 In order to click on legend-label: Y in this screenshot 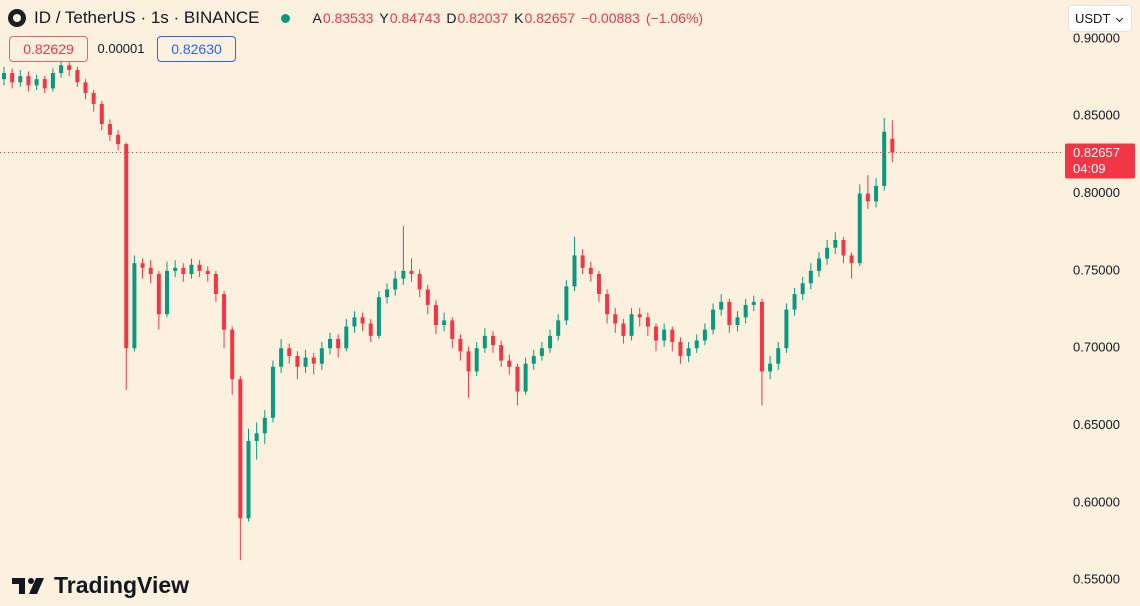, I will do `click(384, 18)`.